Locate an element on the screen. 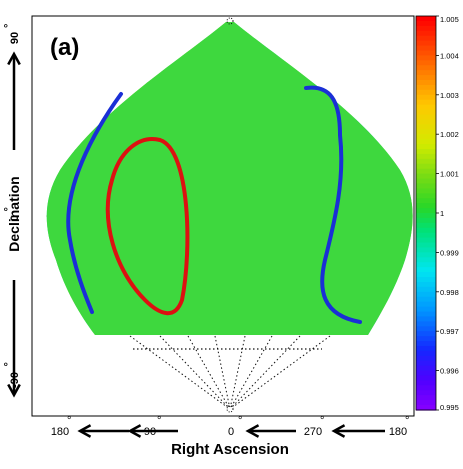 This screenshot has width=463, height=469. south-pole-marker is located at coordinates (230, 409).